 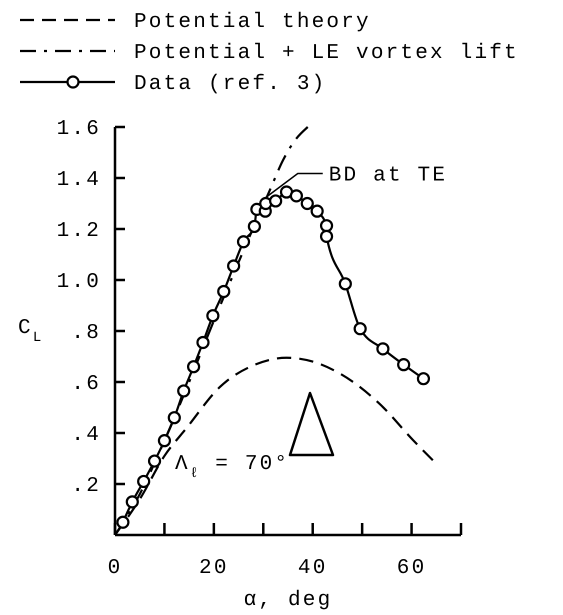 What do you see at coordinates (326, 53) in the screenshot?
I see `legend-label: Potential + LE vortex lift` at bounding box center [326, 53].